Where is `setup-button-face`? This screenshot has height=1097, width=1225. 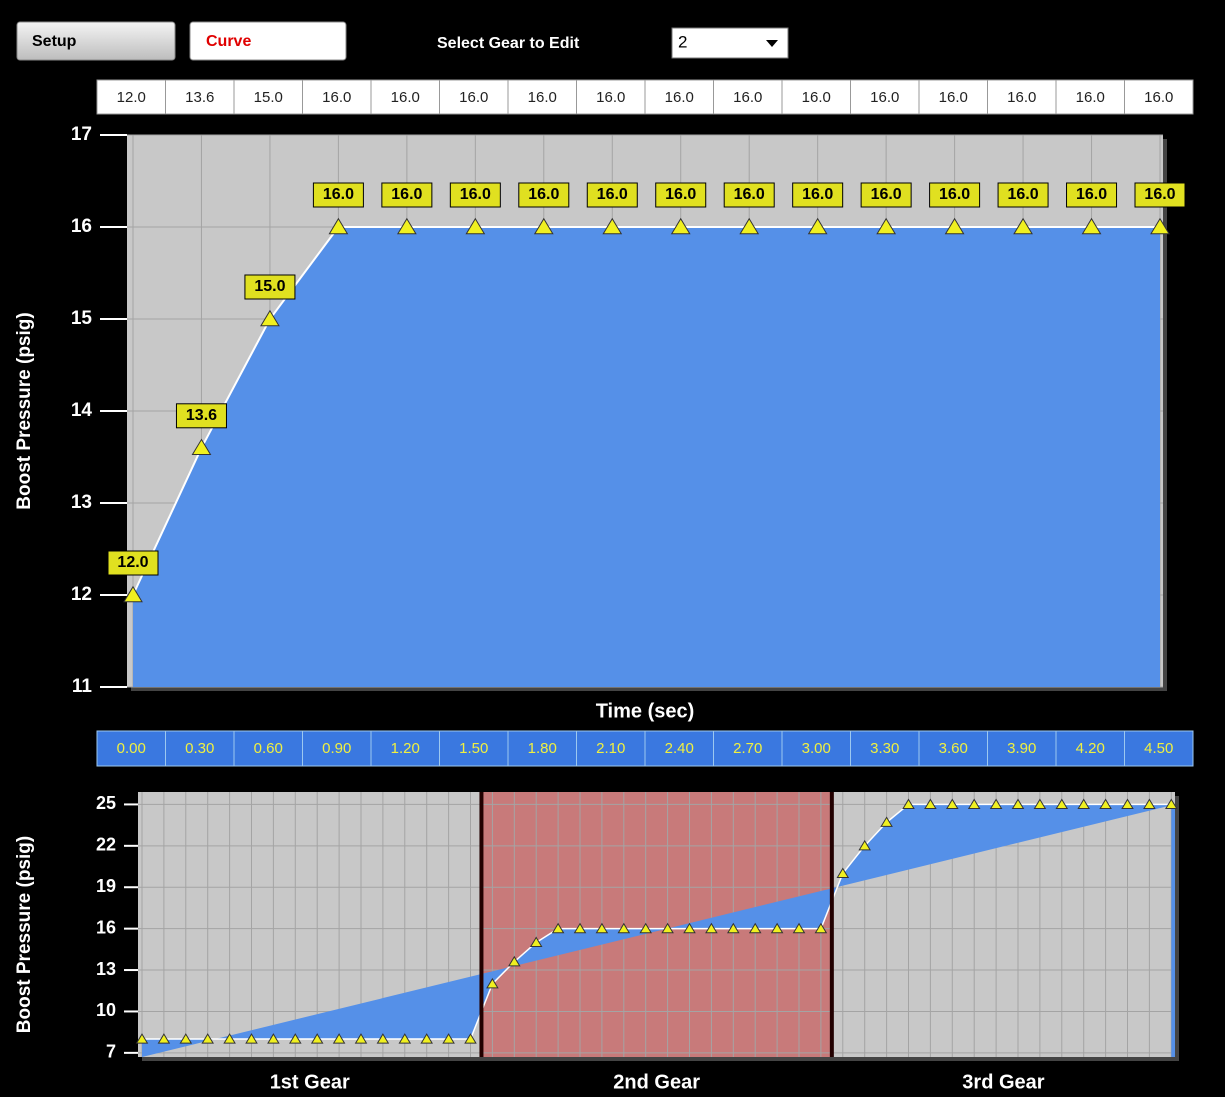
setup-button-face is located at coordinates (96, 41).